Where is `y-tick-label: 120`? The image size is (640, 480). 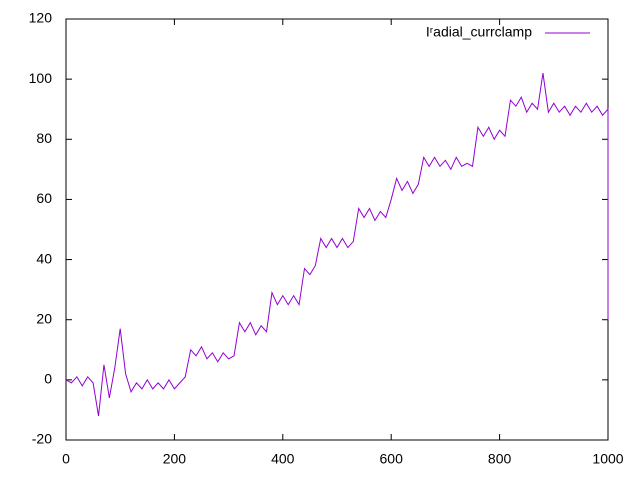 y-tick-label: 120 is located at coordinates (41, 18).